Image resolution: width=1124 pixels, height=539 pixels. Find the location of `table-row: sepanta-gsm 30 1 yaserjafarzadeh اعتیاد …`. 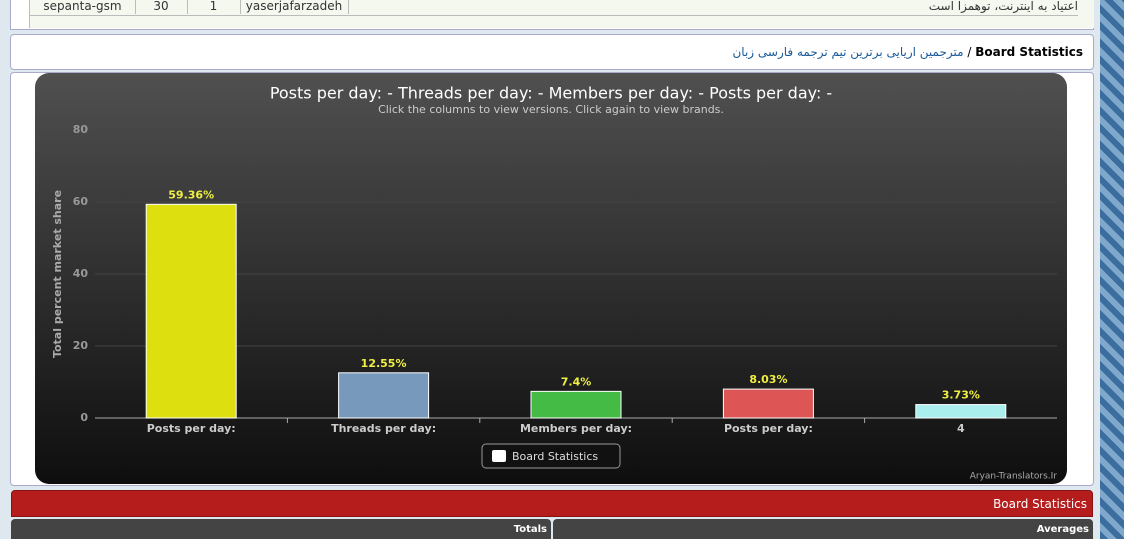

table-row: sepanta-gsm 30 1 yaserjafarzadeh اعتیاد … is located at coordinates (561, 14).